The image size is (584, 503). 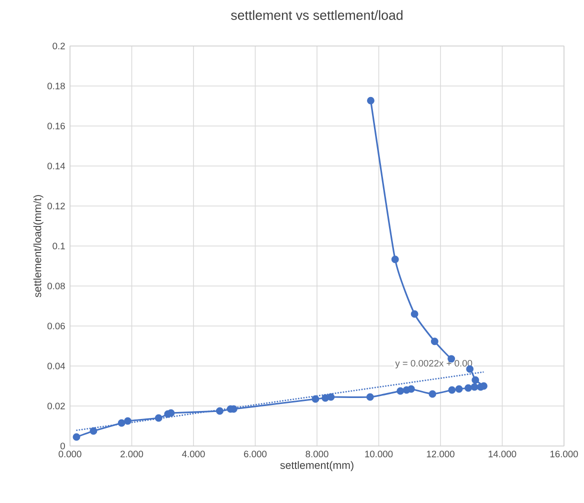 What do you see at coordinates (502, 454) in the screenshot?
I see `x-tick-label: 14.000` at bounding box center [502, 454].